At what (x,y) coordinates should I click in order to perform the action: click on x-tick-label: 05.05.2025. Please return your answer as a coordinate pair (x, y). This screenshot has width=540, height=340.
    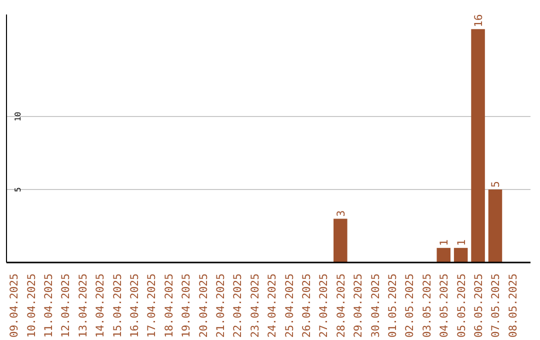
    Looking at the image, I should click on (461, 306).